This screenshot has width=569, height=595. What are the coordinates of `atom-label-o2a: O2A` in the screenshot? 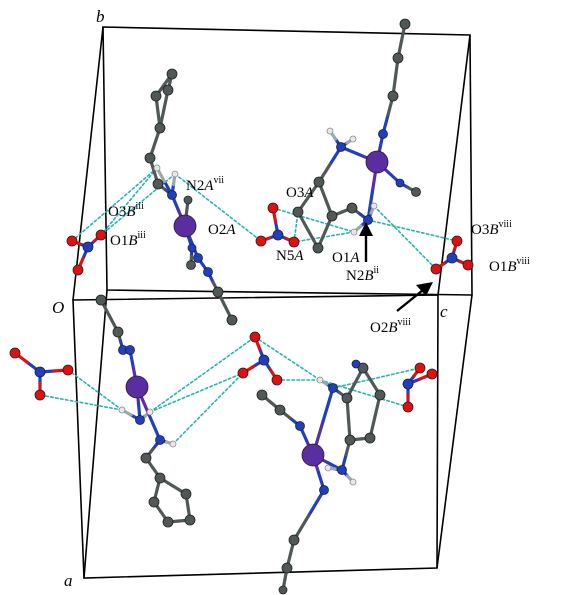 It's located at (222, 230).